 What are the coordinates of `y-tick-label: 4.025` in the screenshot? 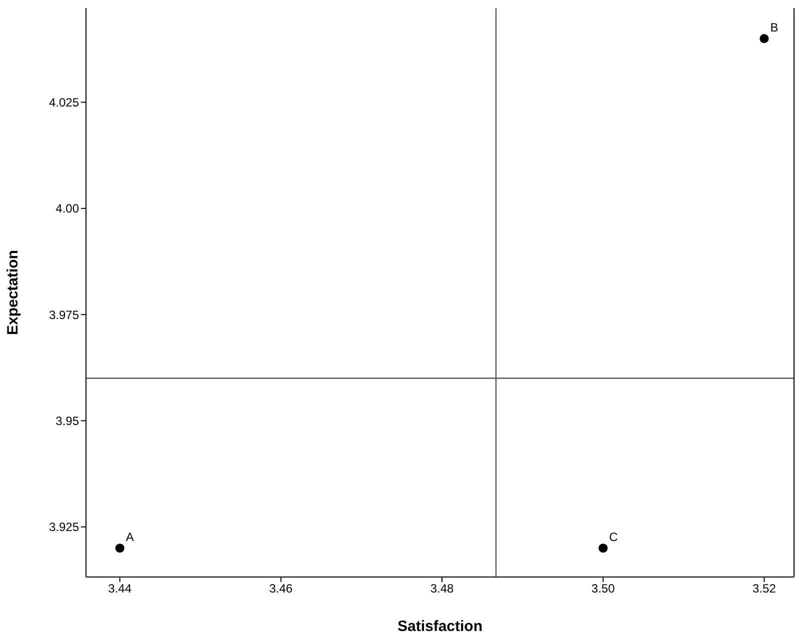 It's located at (64, 103).